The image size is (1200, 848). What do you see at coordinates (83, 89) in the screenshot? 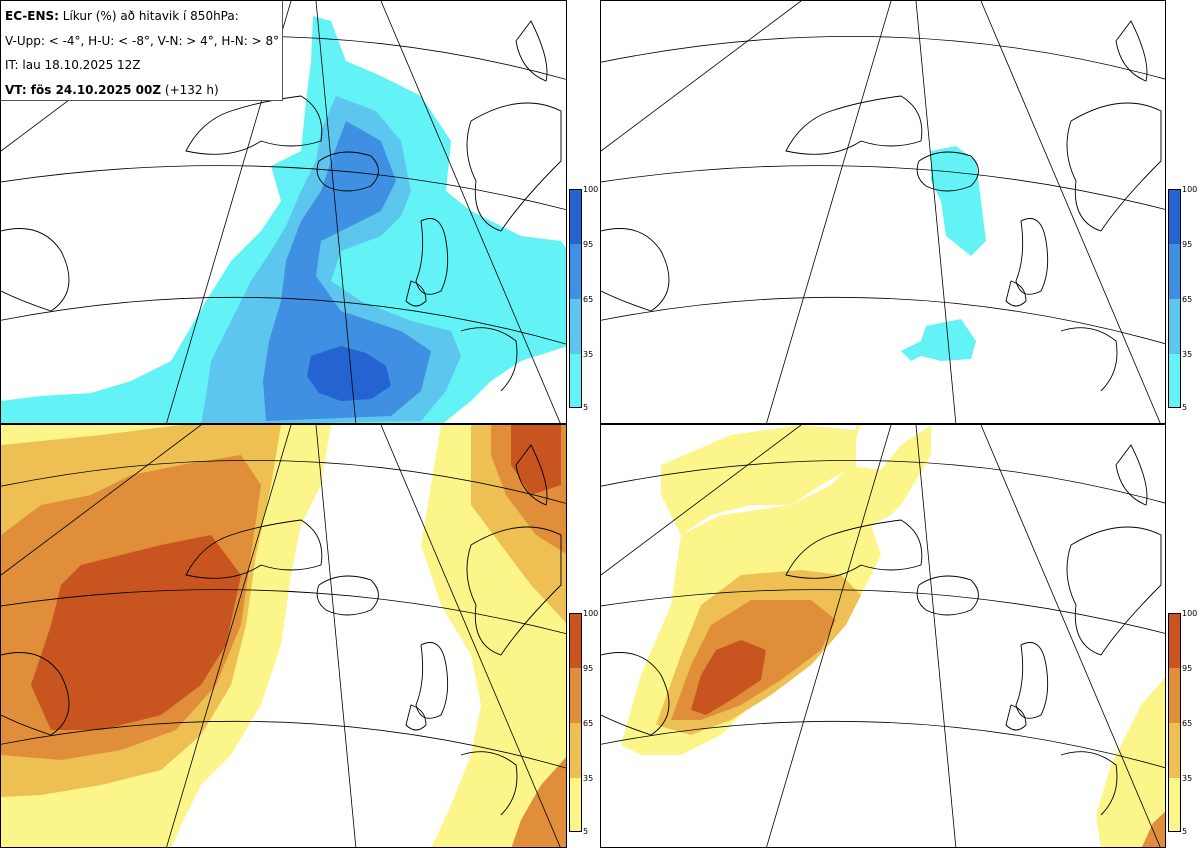
I see `valid-time: VT: fös 24.10.2025 00Z` at bounding box center [83, 89].